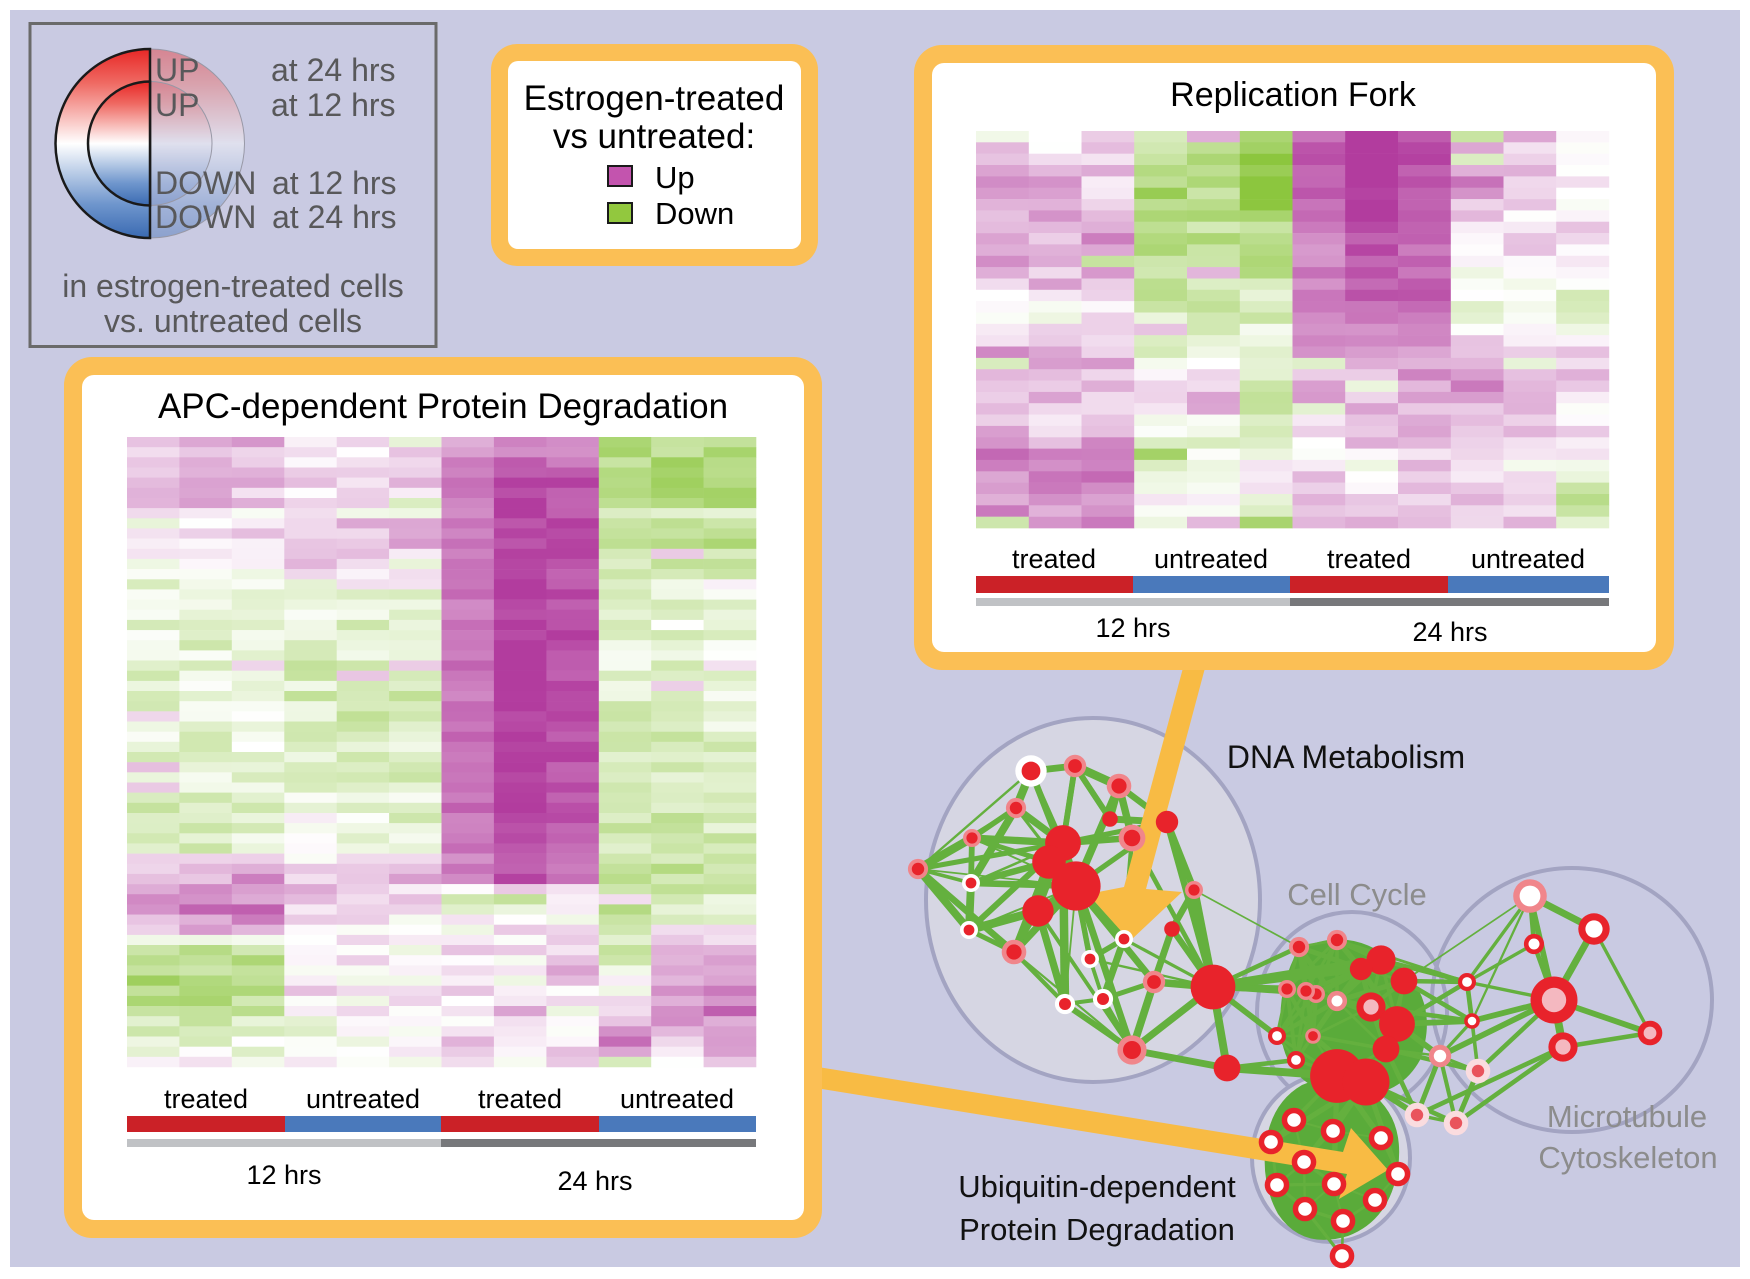 The image size is (1750, 1279). Describe the element at coordinates (1097, 1229) in the screenshot. I see `svg-text: Protein Degradation` at that location.